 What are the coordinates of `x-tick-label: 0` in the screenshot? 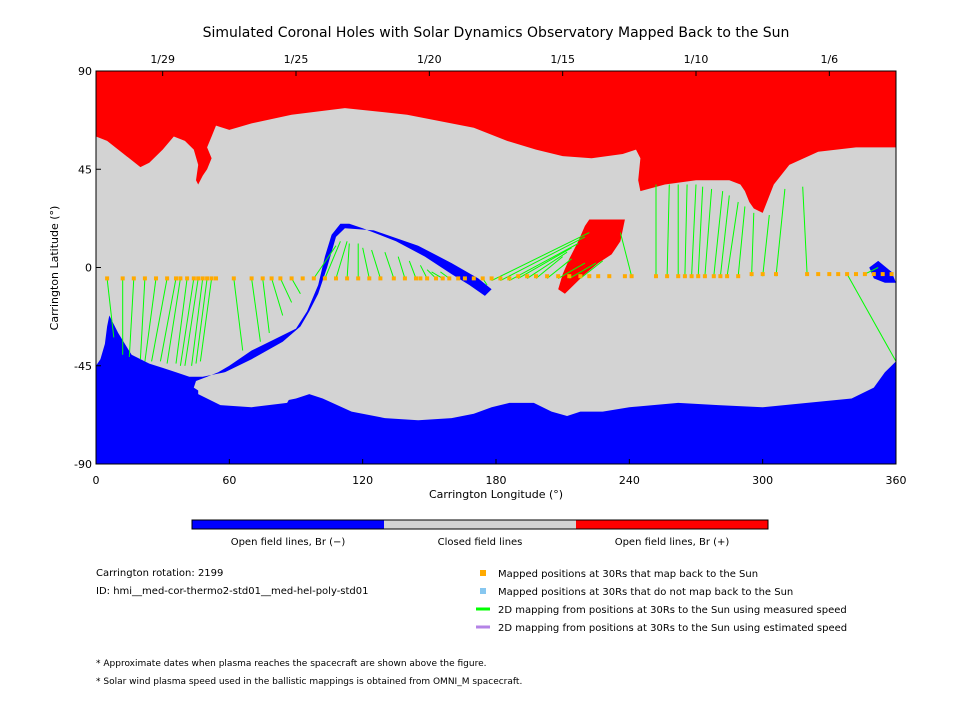 It's located at (96, 480).